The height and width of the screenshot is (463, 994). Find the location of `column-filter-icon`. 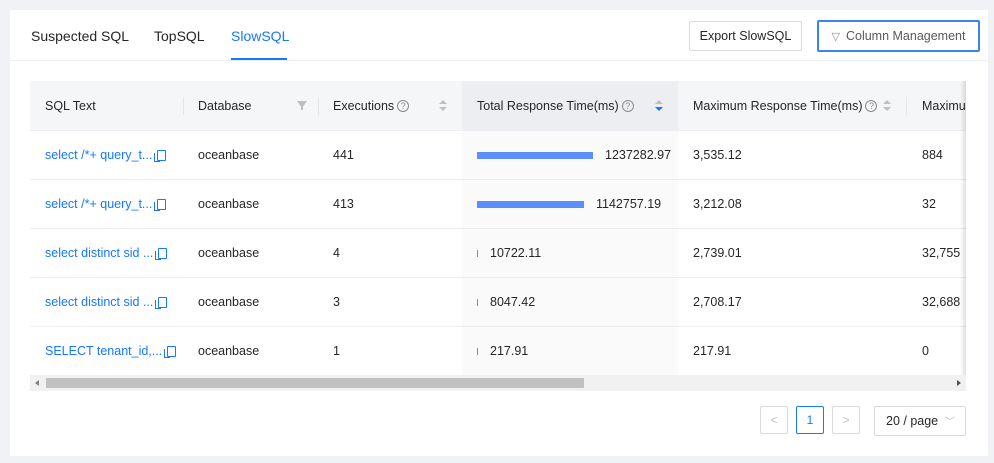

column-filter-icon is located at coordinates (302, 105).